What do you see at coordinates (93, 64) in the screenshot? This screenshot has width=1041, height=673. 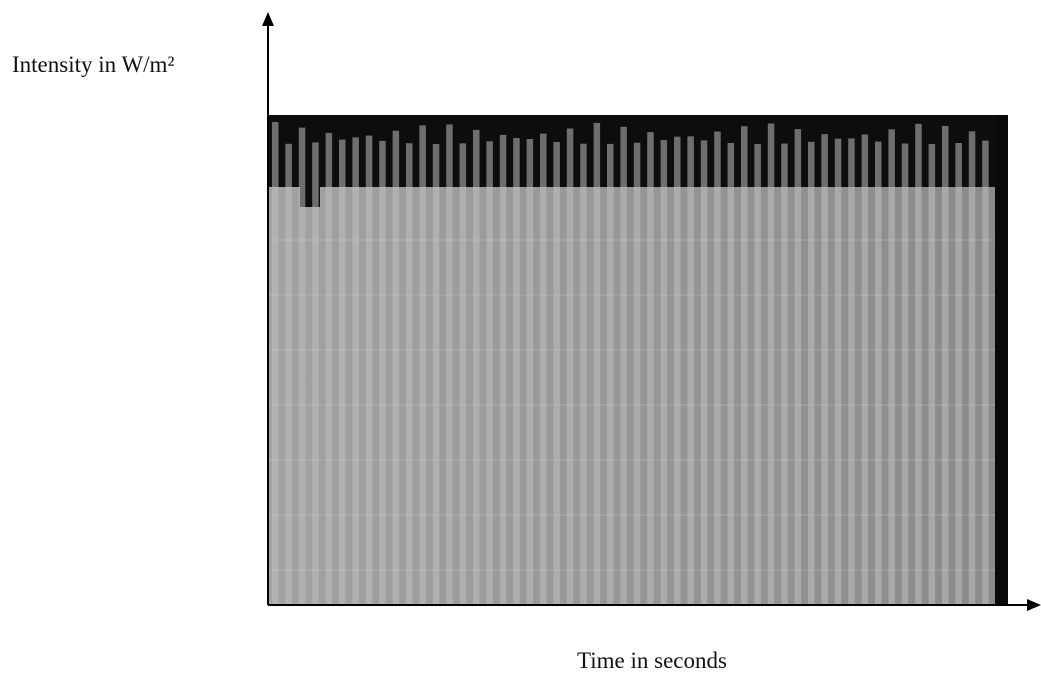 I see `y-axis-label: Intensity in W/m²` at bounding box center [93, 64].